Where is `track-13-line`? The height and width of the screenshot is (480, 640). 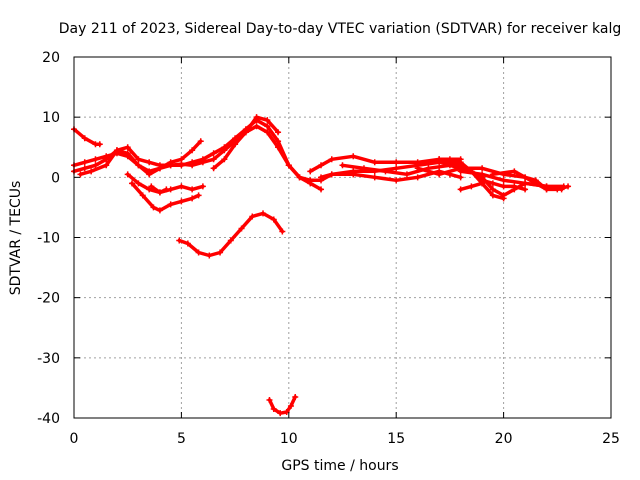
track-13-line is located at coordinates (482, 179).